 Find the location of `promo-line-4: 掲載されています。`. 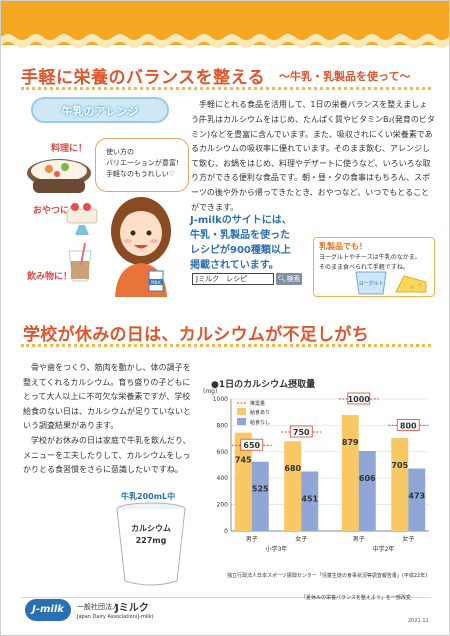

promo-line-4: 掲載されています。 is located at coordinates (234, 265).